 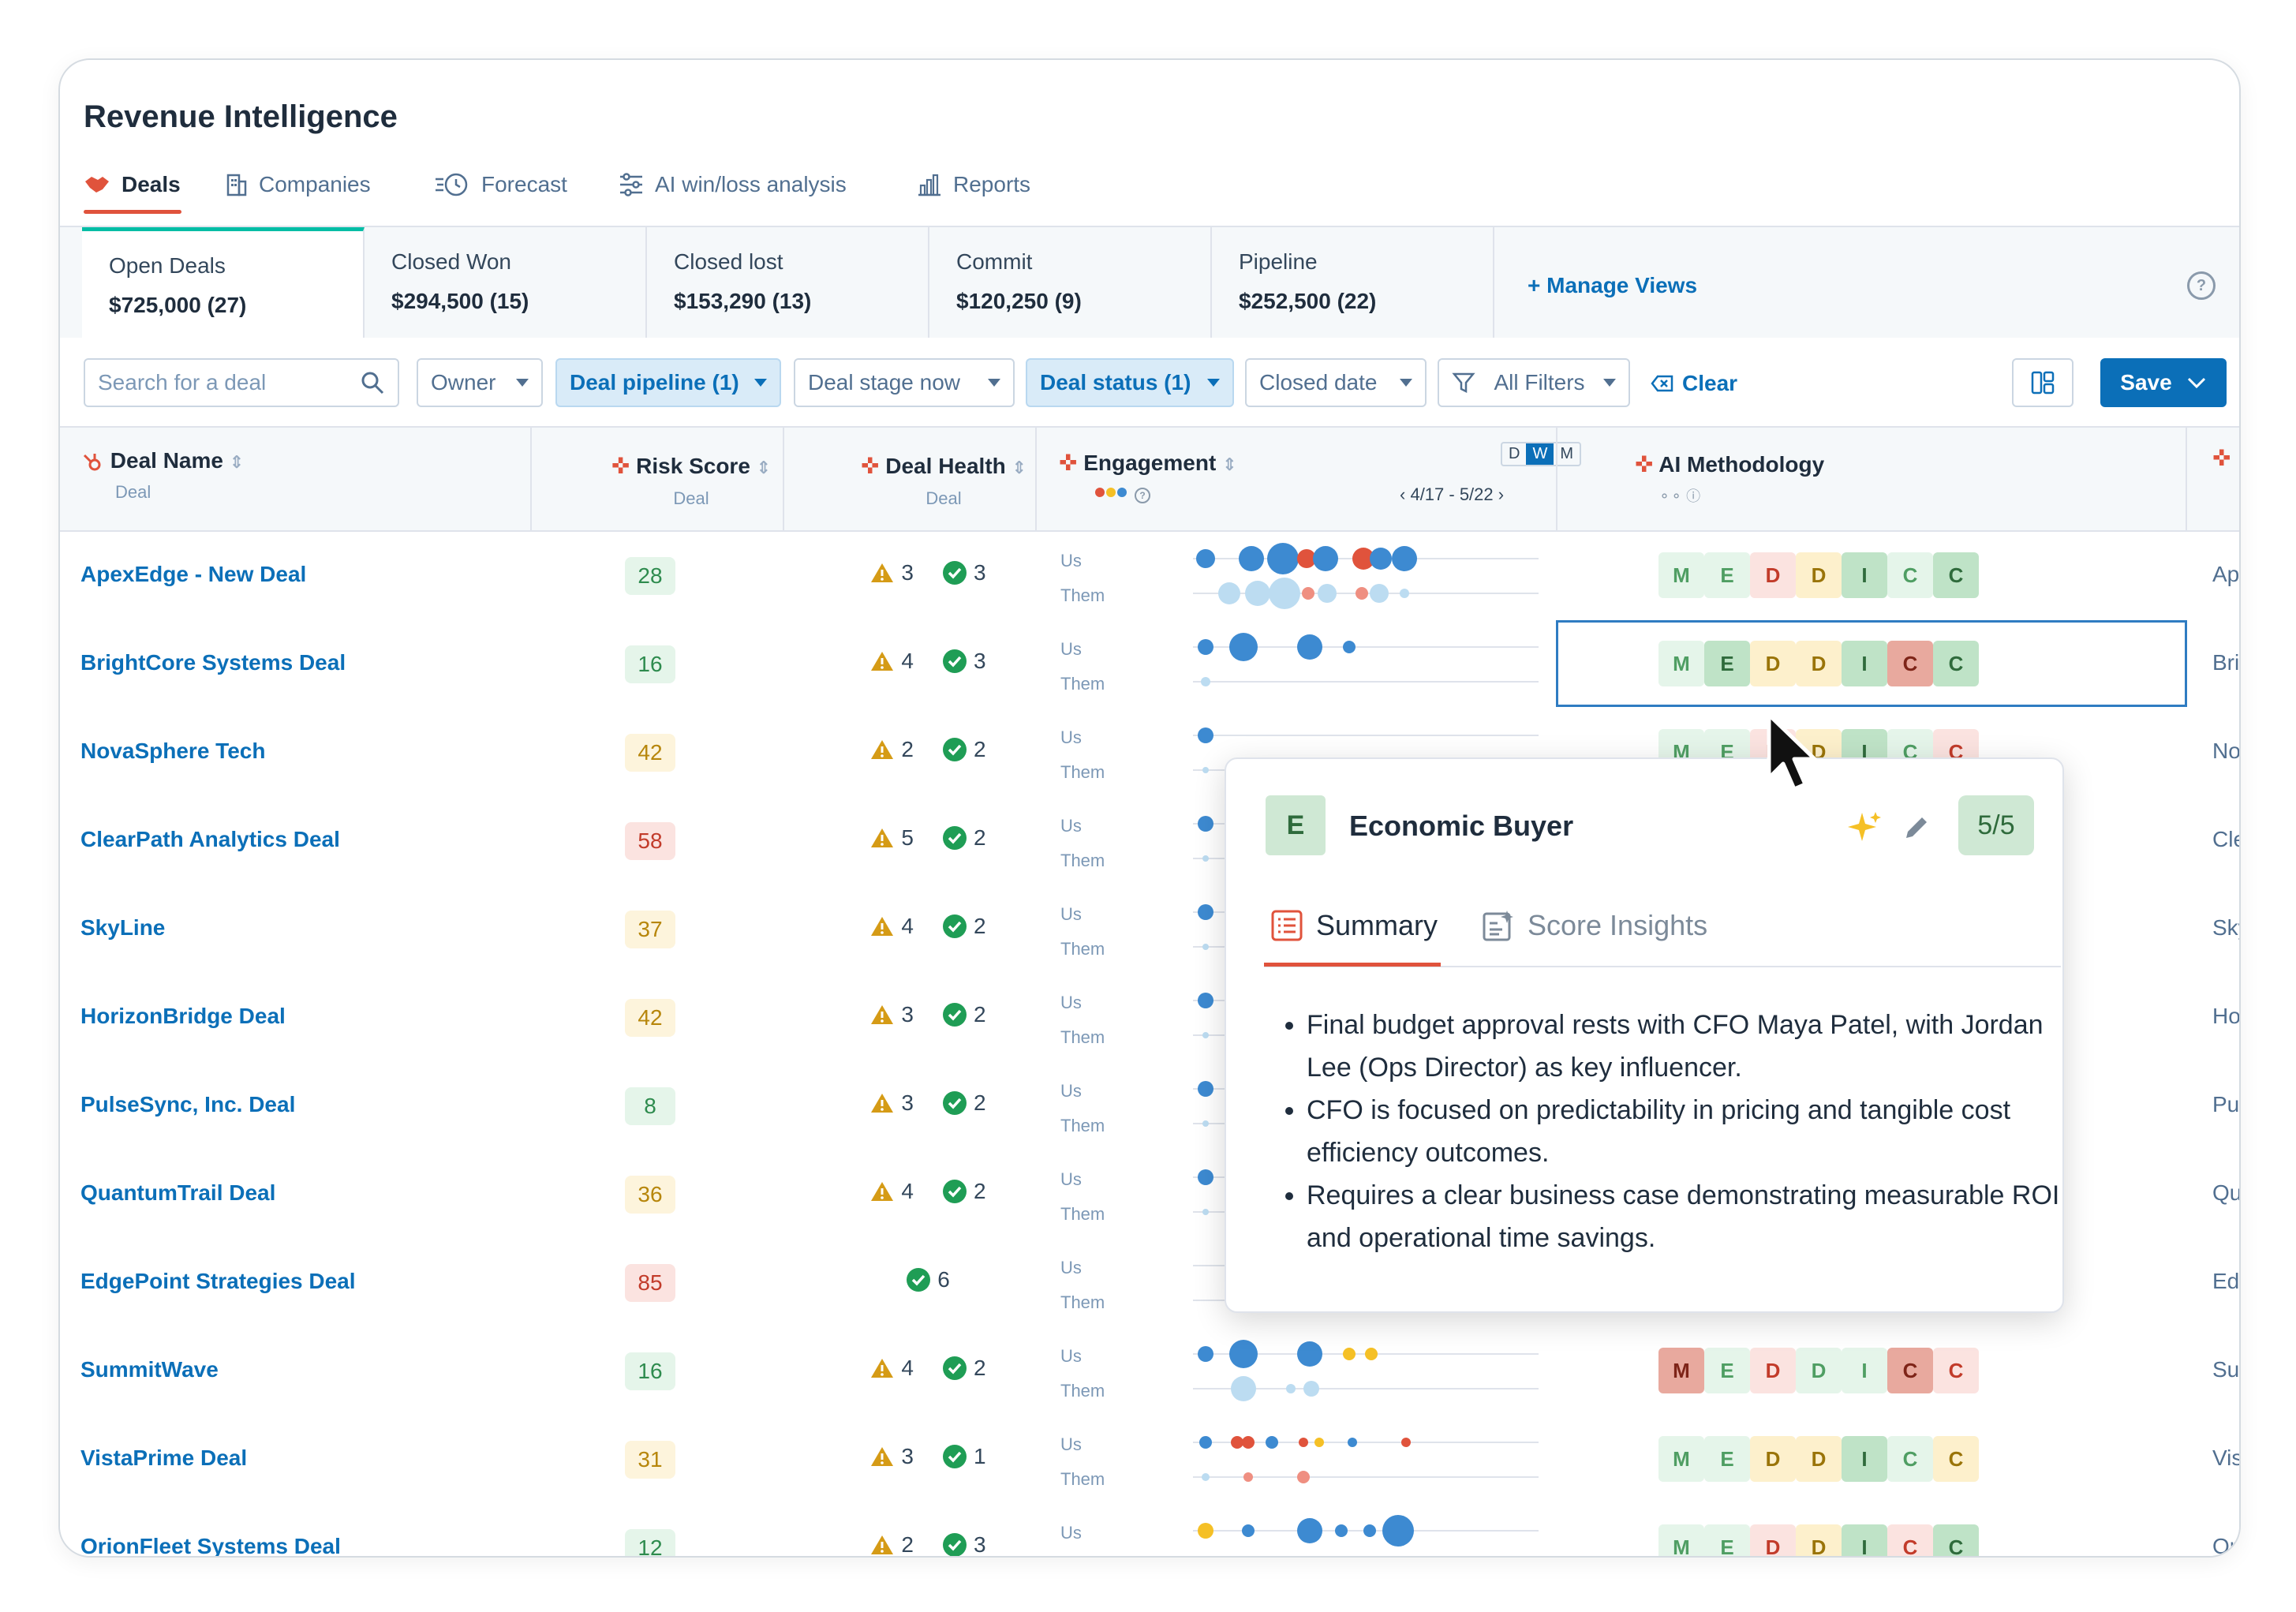 I want to click on check-count: 2, so click(x=980, y=837).